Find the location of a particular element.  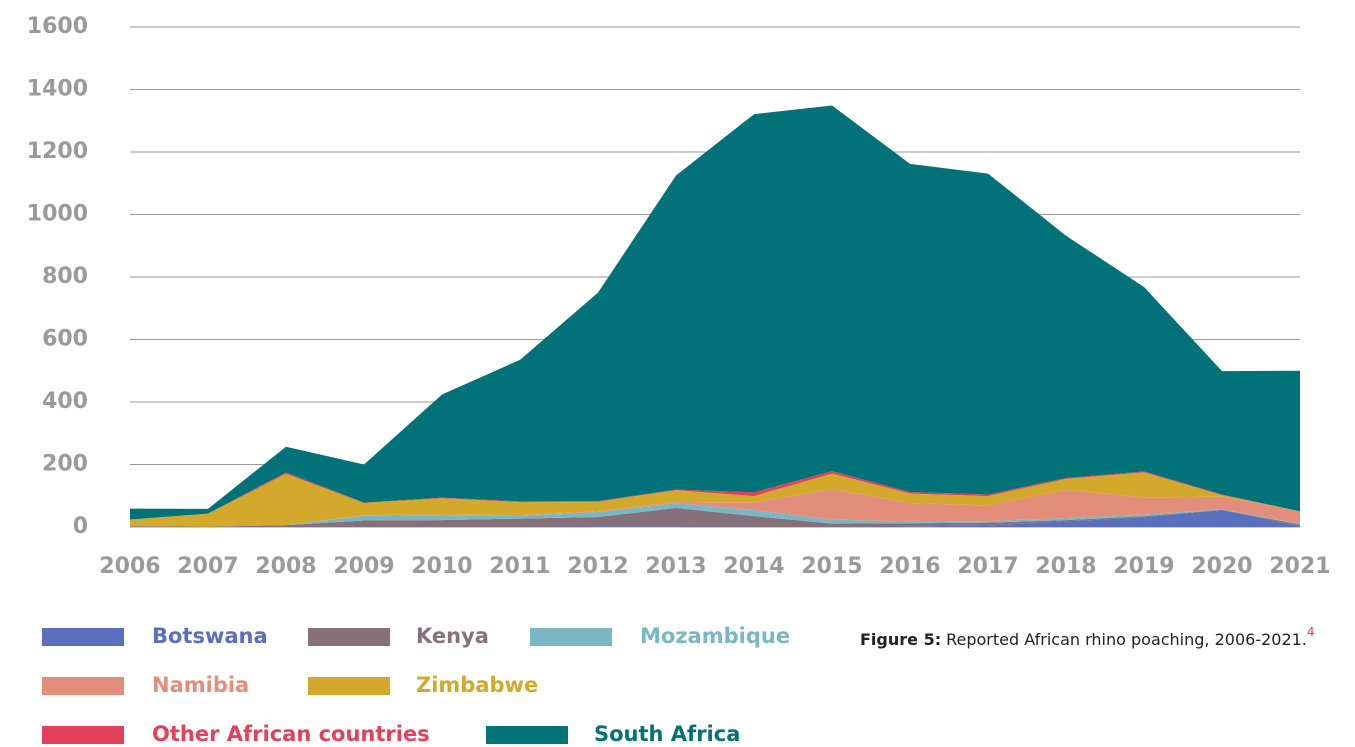

legend-label: Other African countries is located at coordinates (291, 734).